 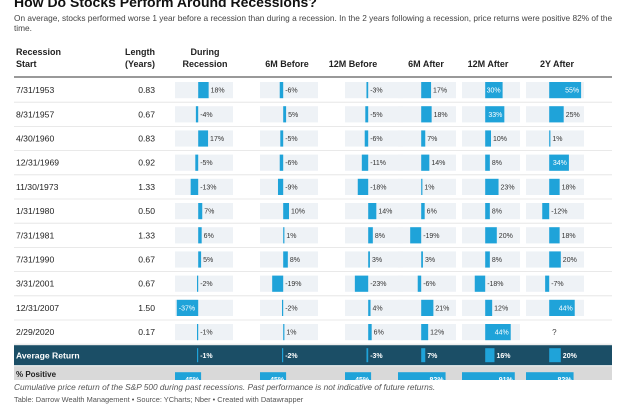 I want to click on value-label: 25%, so click(x=573, y=115).